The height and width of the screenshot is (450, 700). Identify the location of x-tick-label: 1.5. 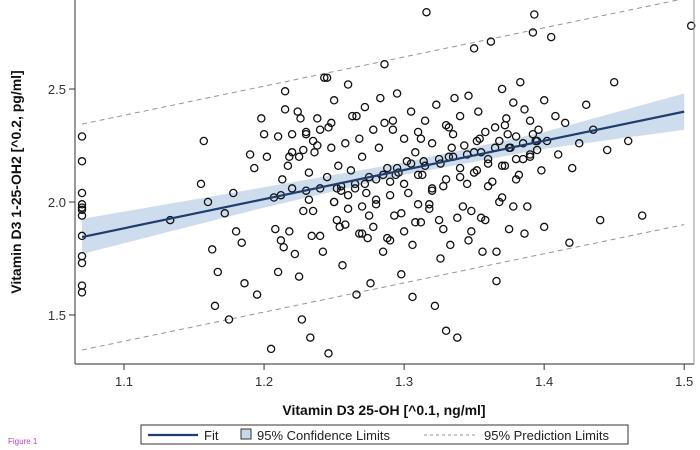
(684, 381).